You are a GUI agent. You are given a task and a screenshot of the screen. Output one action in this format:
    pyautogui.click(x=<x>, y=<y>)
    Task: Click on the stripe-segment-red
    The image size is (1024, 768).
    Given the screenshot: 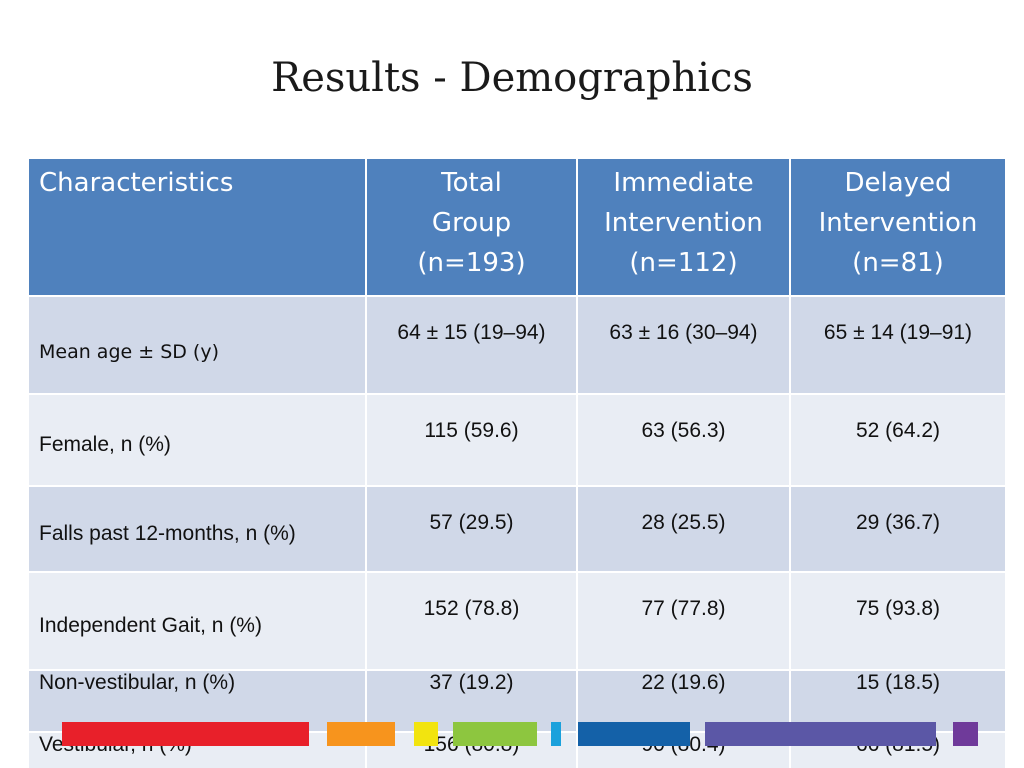 What is the action you would take?
    pyautogui.click(x=185, y=734)
    